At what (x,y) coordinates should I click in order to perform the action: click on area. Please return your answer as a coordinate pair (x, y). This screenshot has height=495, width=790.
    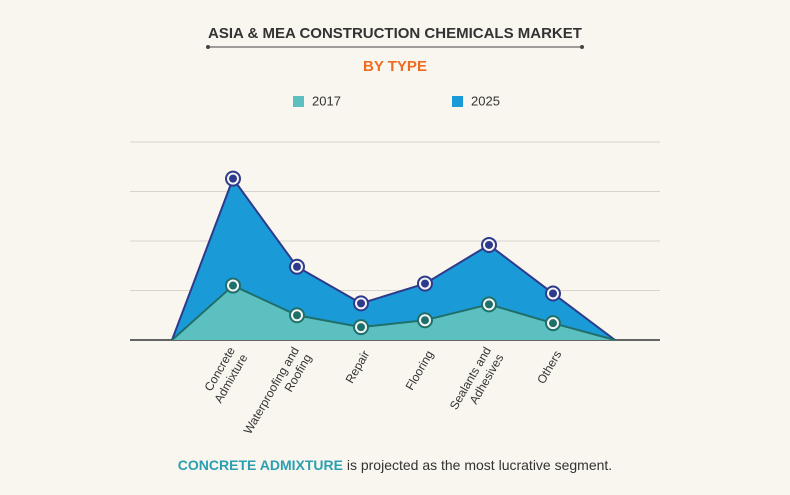
    Looking at the image, I should click on (393, 312).